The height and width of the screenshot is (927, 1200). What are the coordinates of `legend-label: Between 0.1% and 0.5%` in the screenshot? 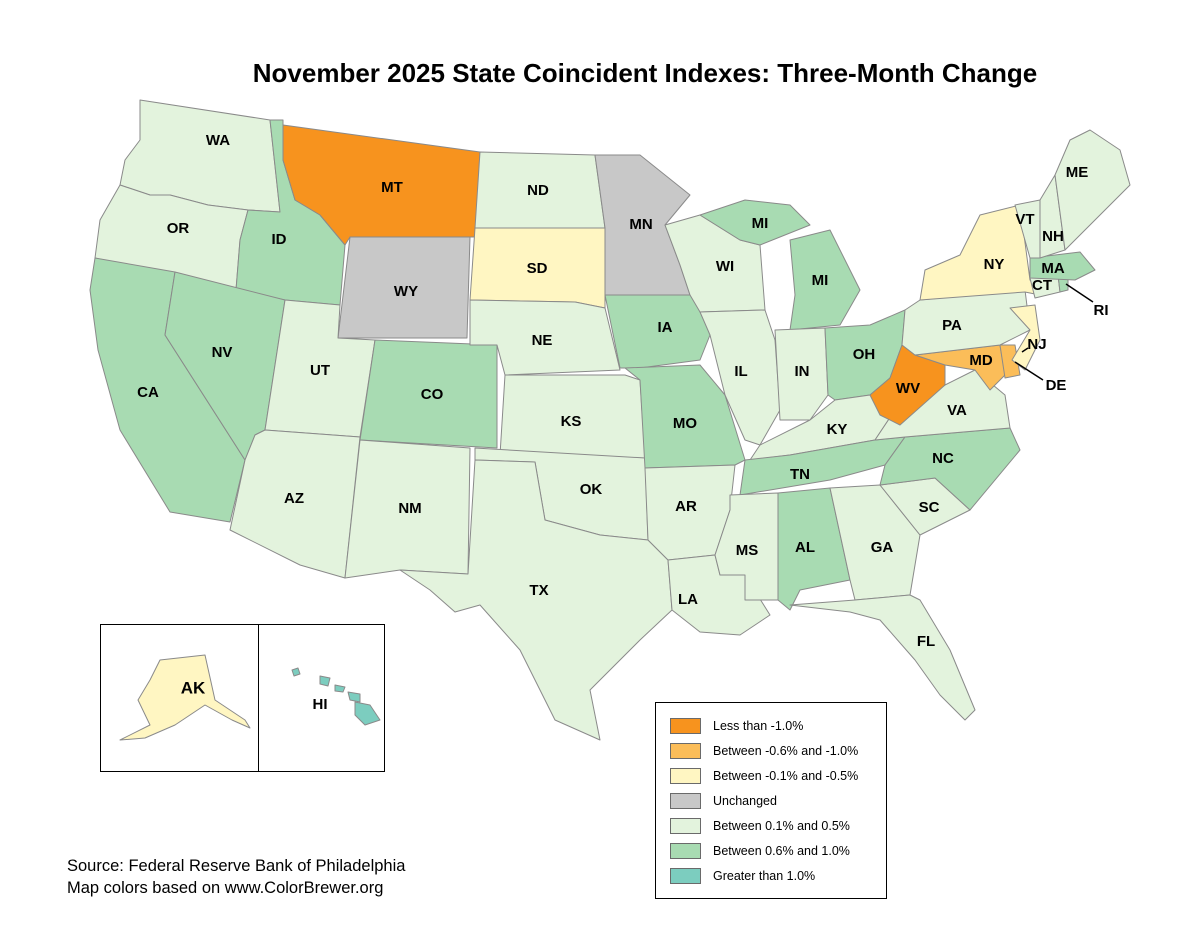 It's located at (781, 826).